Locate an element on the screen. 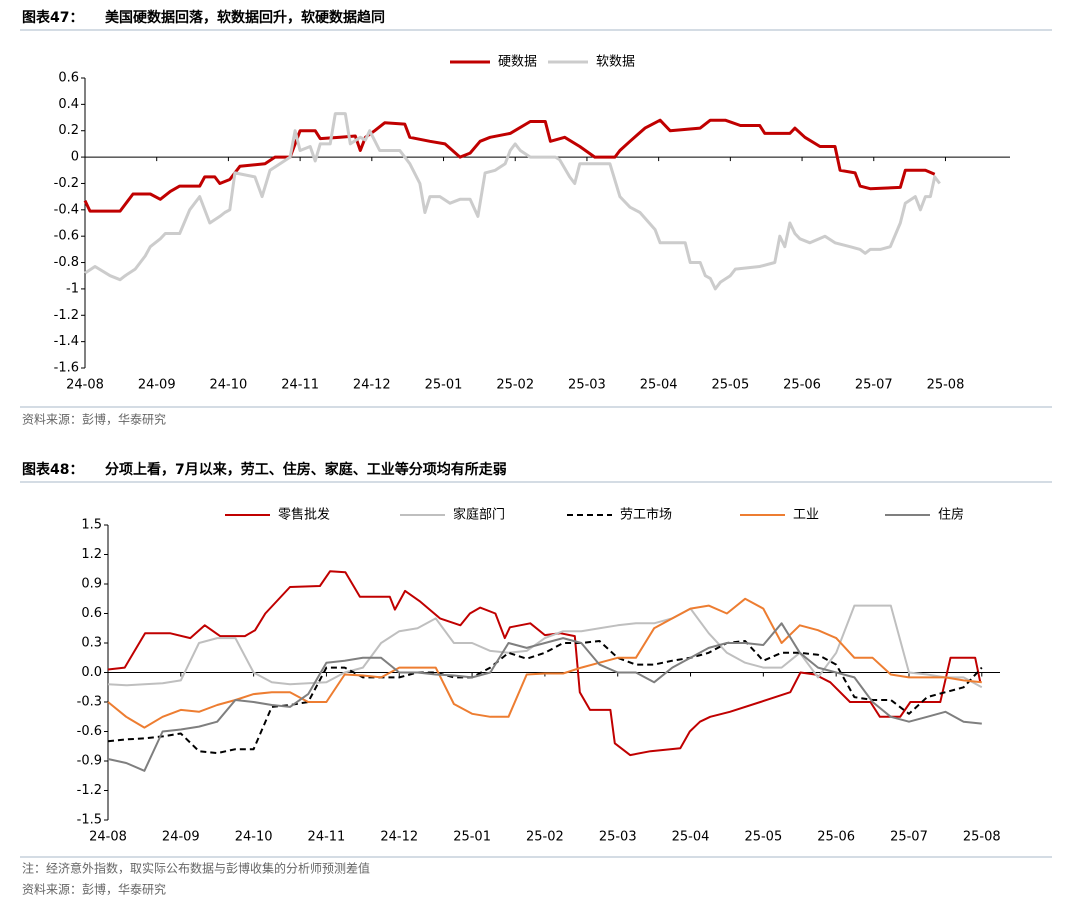  legend-label: 零售批发 is located at coordinates (304, 515).